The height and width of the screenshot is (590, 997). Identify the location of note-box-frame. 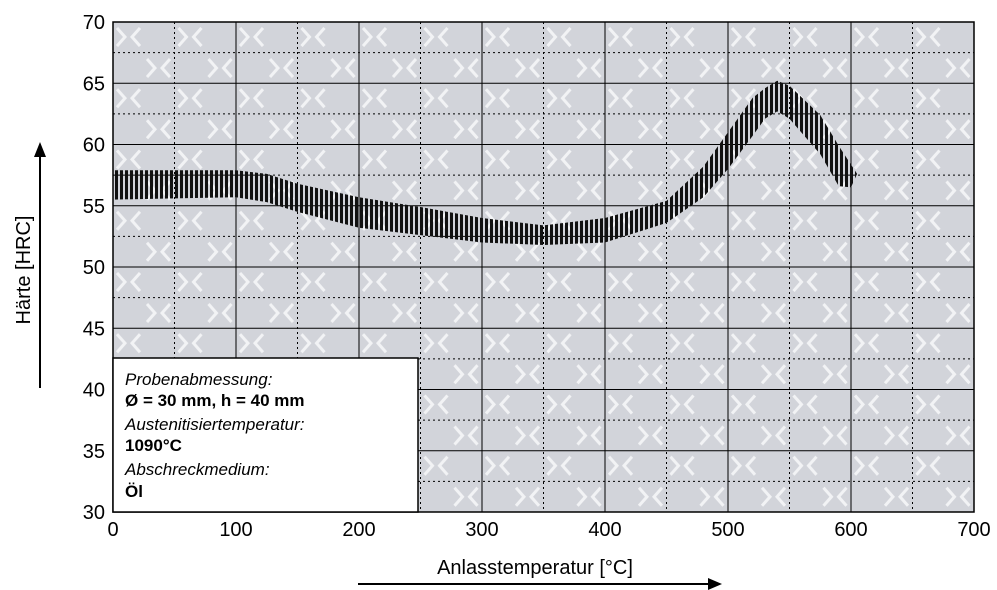
(265, 435).